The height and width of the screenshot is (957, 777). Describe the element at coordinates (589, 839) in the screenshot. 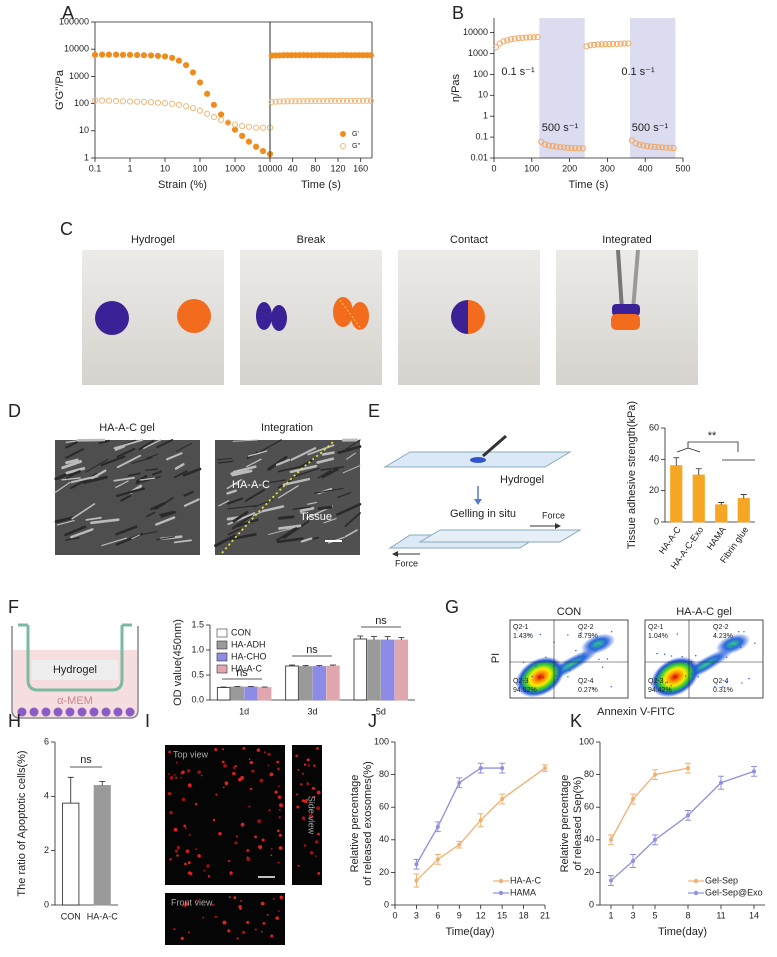

I see `y-tick-label: 40` at that location.